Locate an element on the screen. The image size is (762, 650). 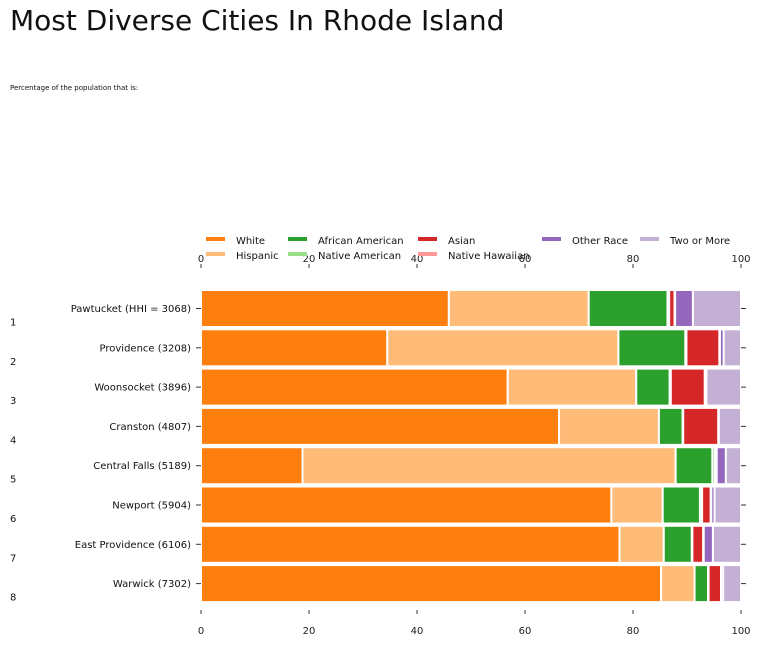
category-label: East Providence (6106) is located at coordinates (133, 545).